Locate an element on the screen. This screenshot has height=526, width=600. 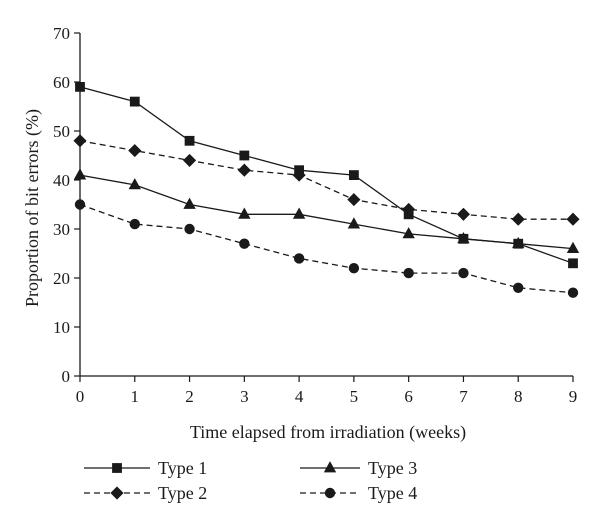
y-tick-label: 20 is located at coordinates (61, 278).